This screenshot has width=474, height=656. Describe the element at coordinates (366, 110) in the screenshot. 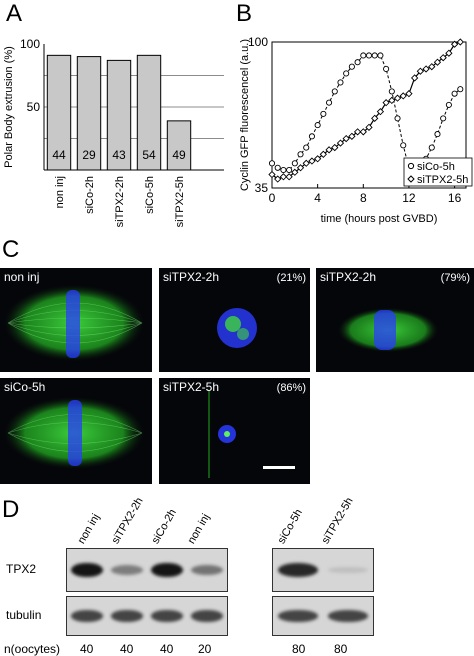

I see `series-line-sitpx2-5h` at that location.